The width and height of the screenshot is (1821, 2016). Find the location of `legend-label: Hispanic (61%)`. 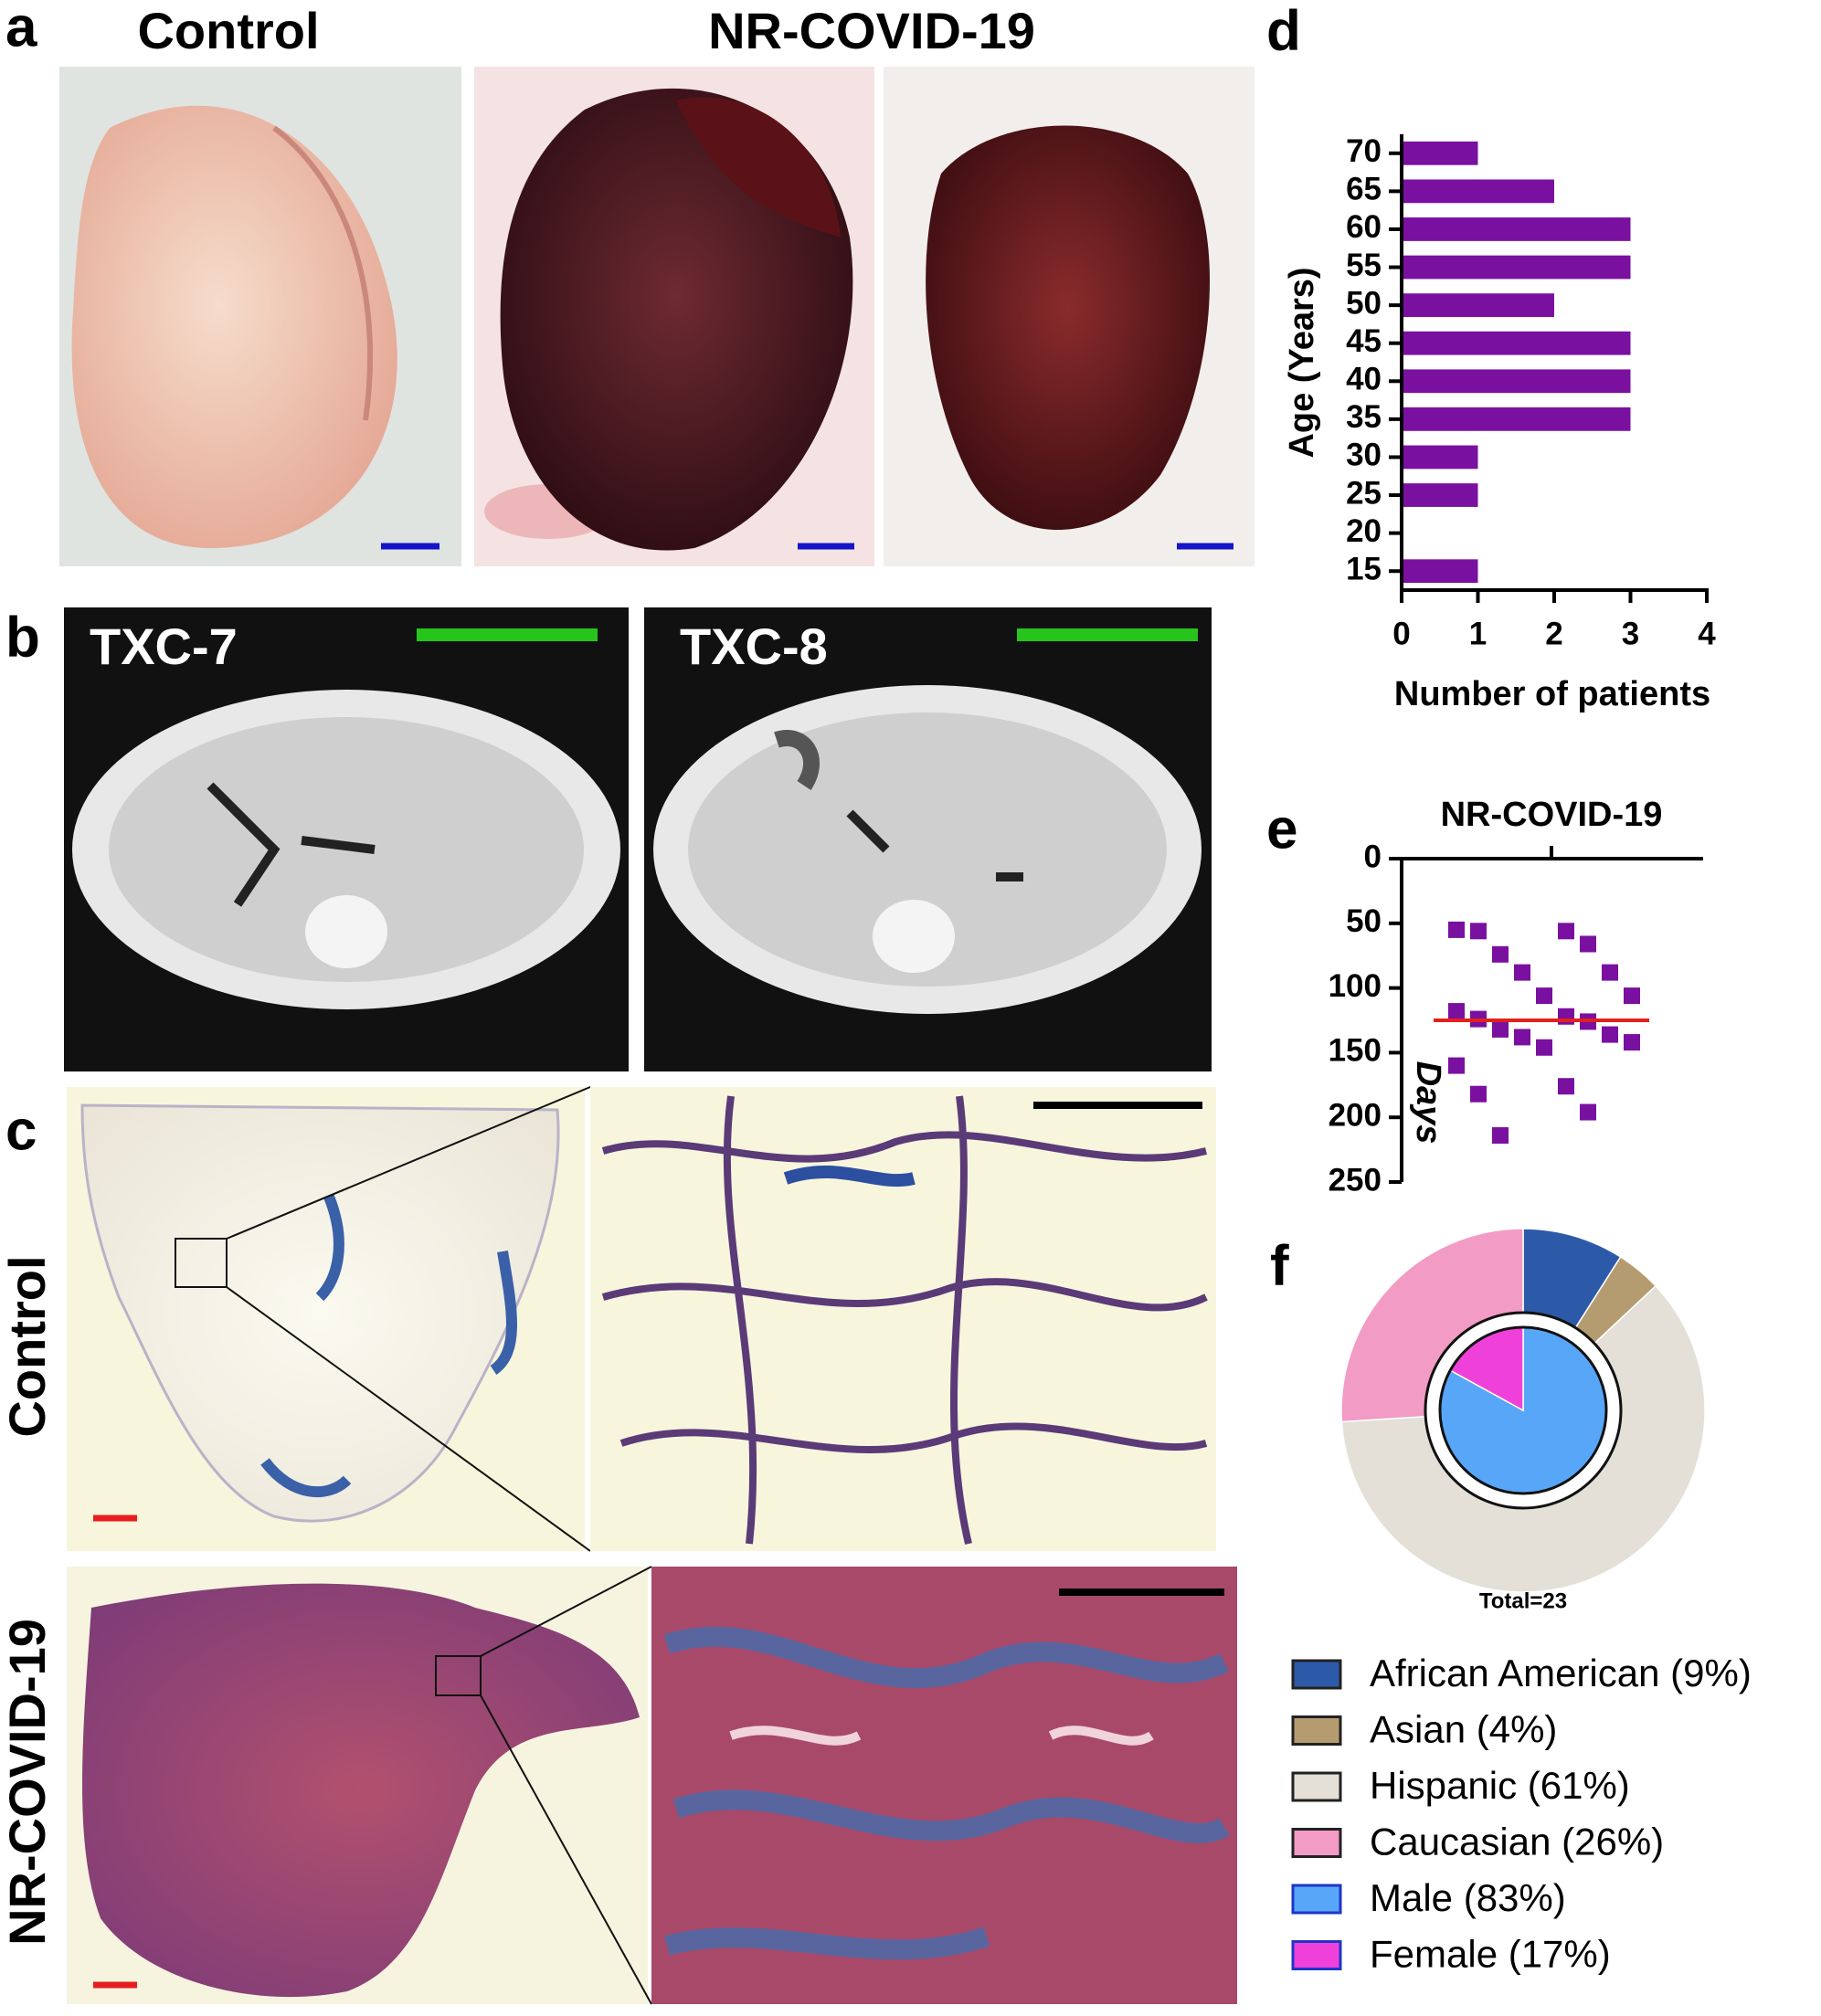

legend-label: Hispanic (61%) is located at coordinates (1500, 1785).